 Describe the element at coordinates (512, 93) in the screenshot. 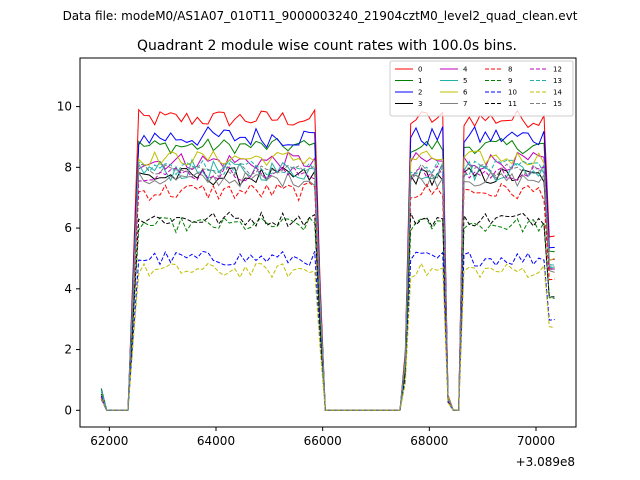

I see `legend-label-10: 10` at that location.